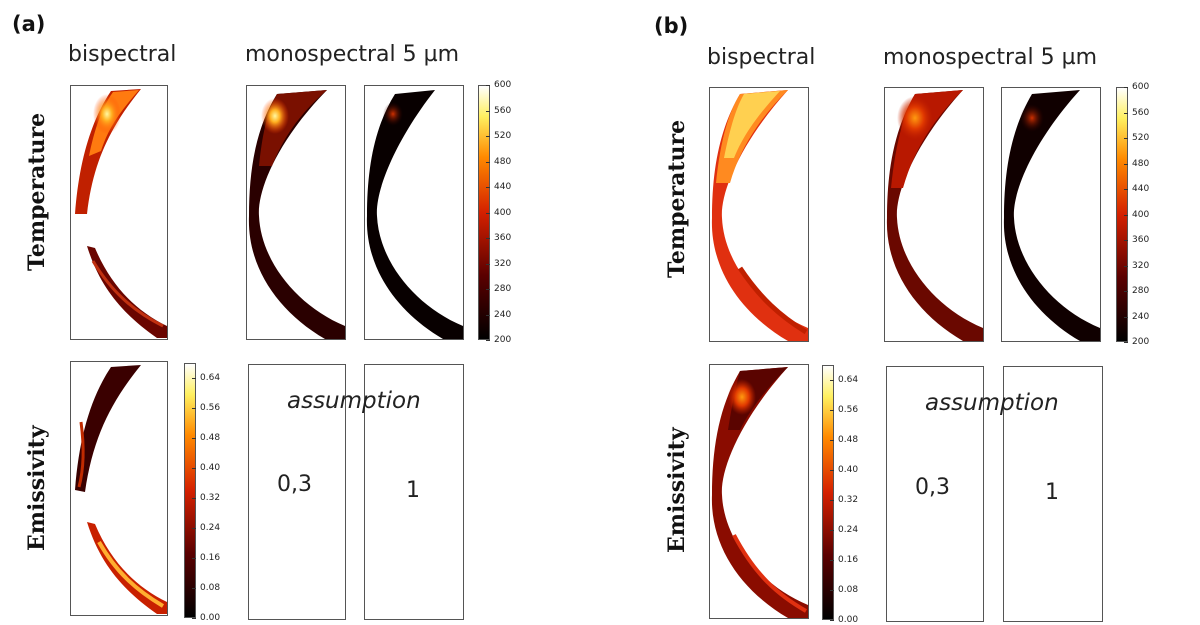 The width and height of the screenshot is (1200, 625). I want to click on panel-a-assumed-value-1: 0,3, so click(294, 484).